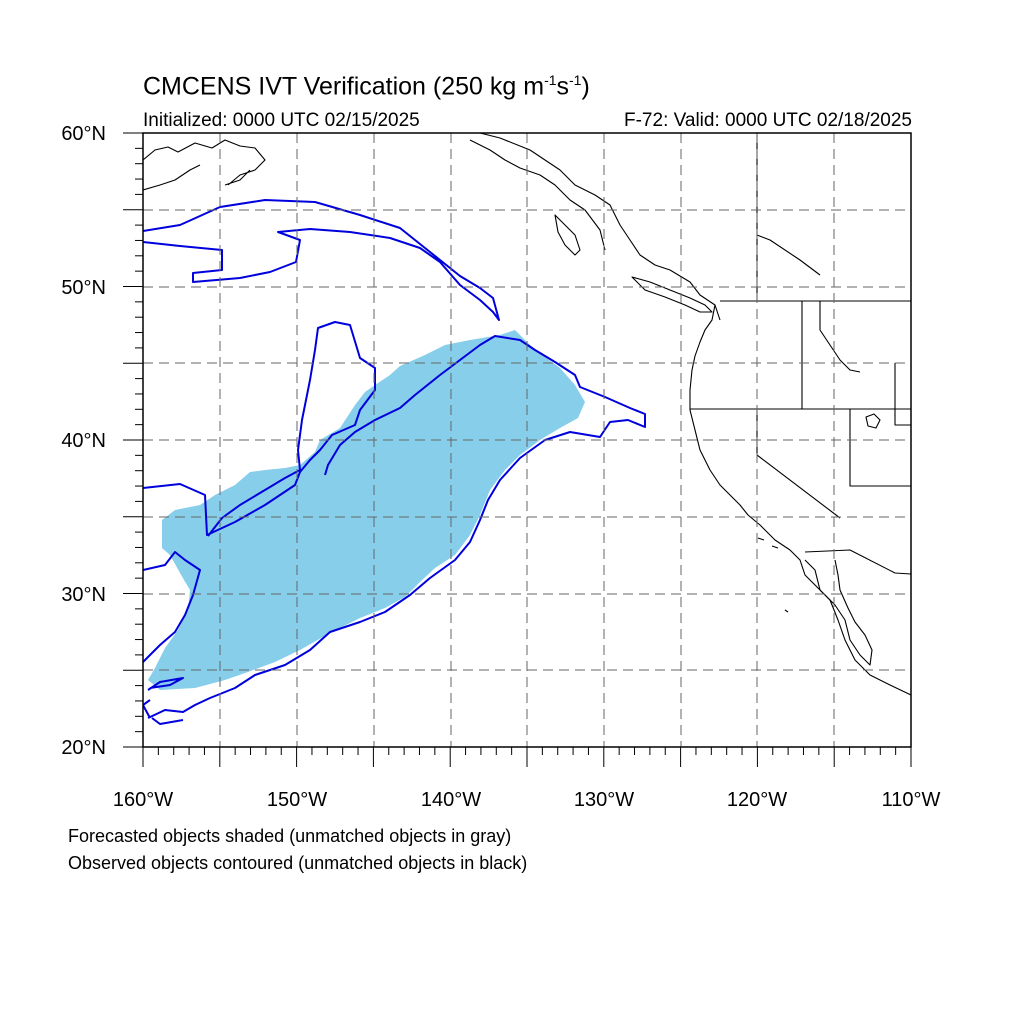  What do you see at coordinates (838, 612) in the screenshot?
I see `baja-california` at bounding box center [838, 612].